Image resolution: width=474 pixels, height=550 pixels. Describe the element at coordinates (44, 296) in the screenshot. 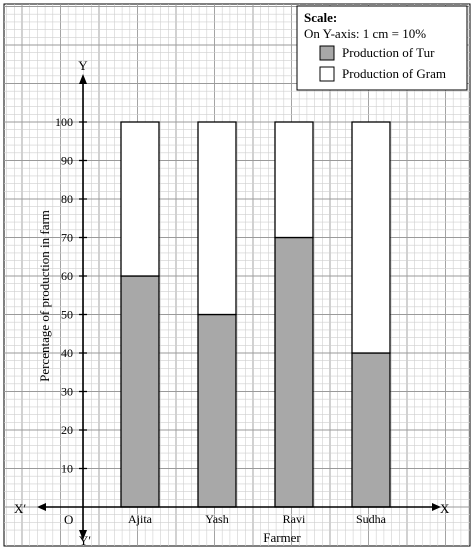

I see `y-axis-title: Percentage of production in farm` at that location.